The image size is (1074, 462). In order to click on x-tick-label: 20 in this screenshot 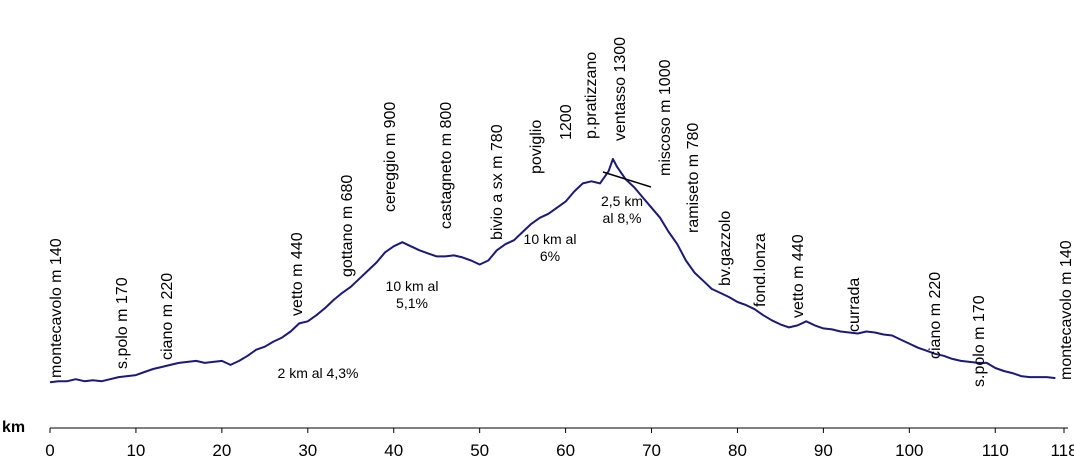, I will do `click(221, 450)`.